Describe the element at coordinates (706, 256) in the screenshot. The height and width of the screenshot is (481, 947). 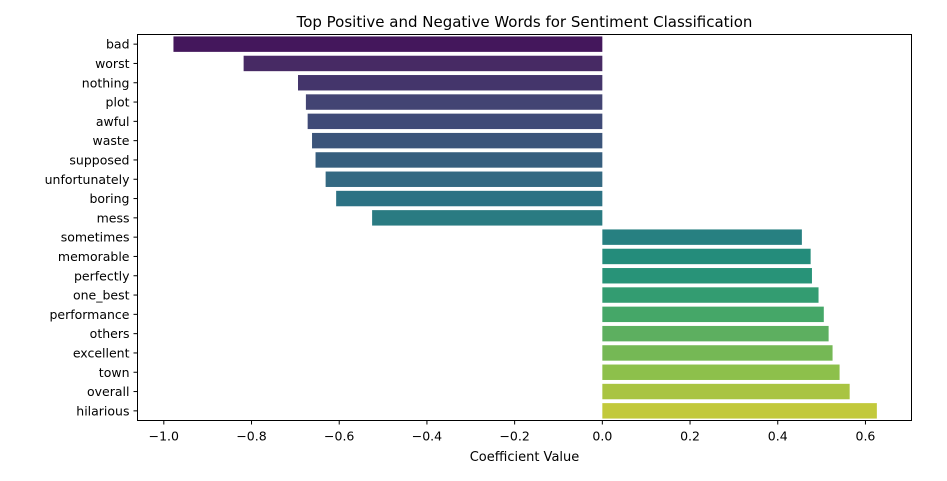
I see `bar-memorable` at that location.